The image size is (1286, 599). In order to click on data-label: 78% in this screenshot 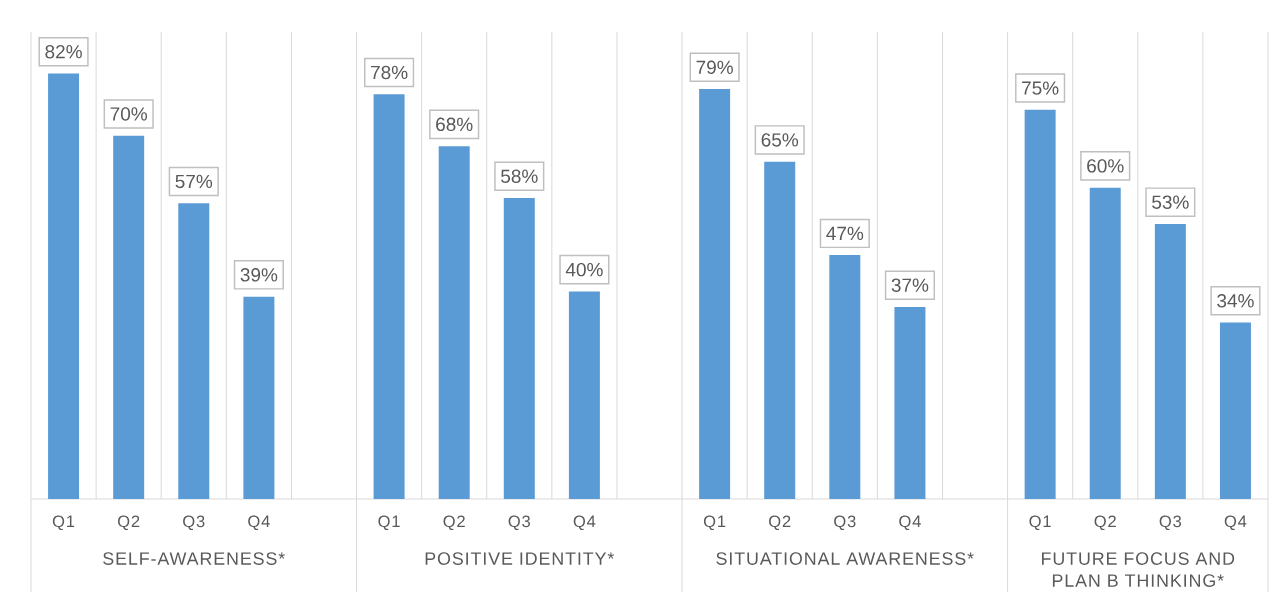, I will do `click(389, 72)`.